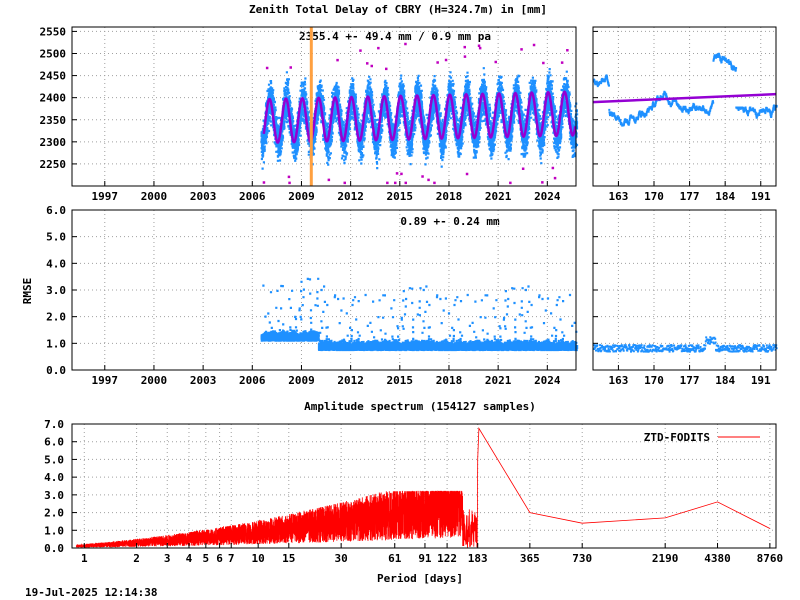 Image resolution: width=800 pixels, height=600 pixels. What do you see at coordinates (54, 530) in the screenshot?
I see `spec-ytick-label: 1.0` at bounding box center [54, 530].